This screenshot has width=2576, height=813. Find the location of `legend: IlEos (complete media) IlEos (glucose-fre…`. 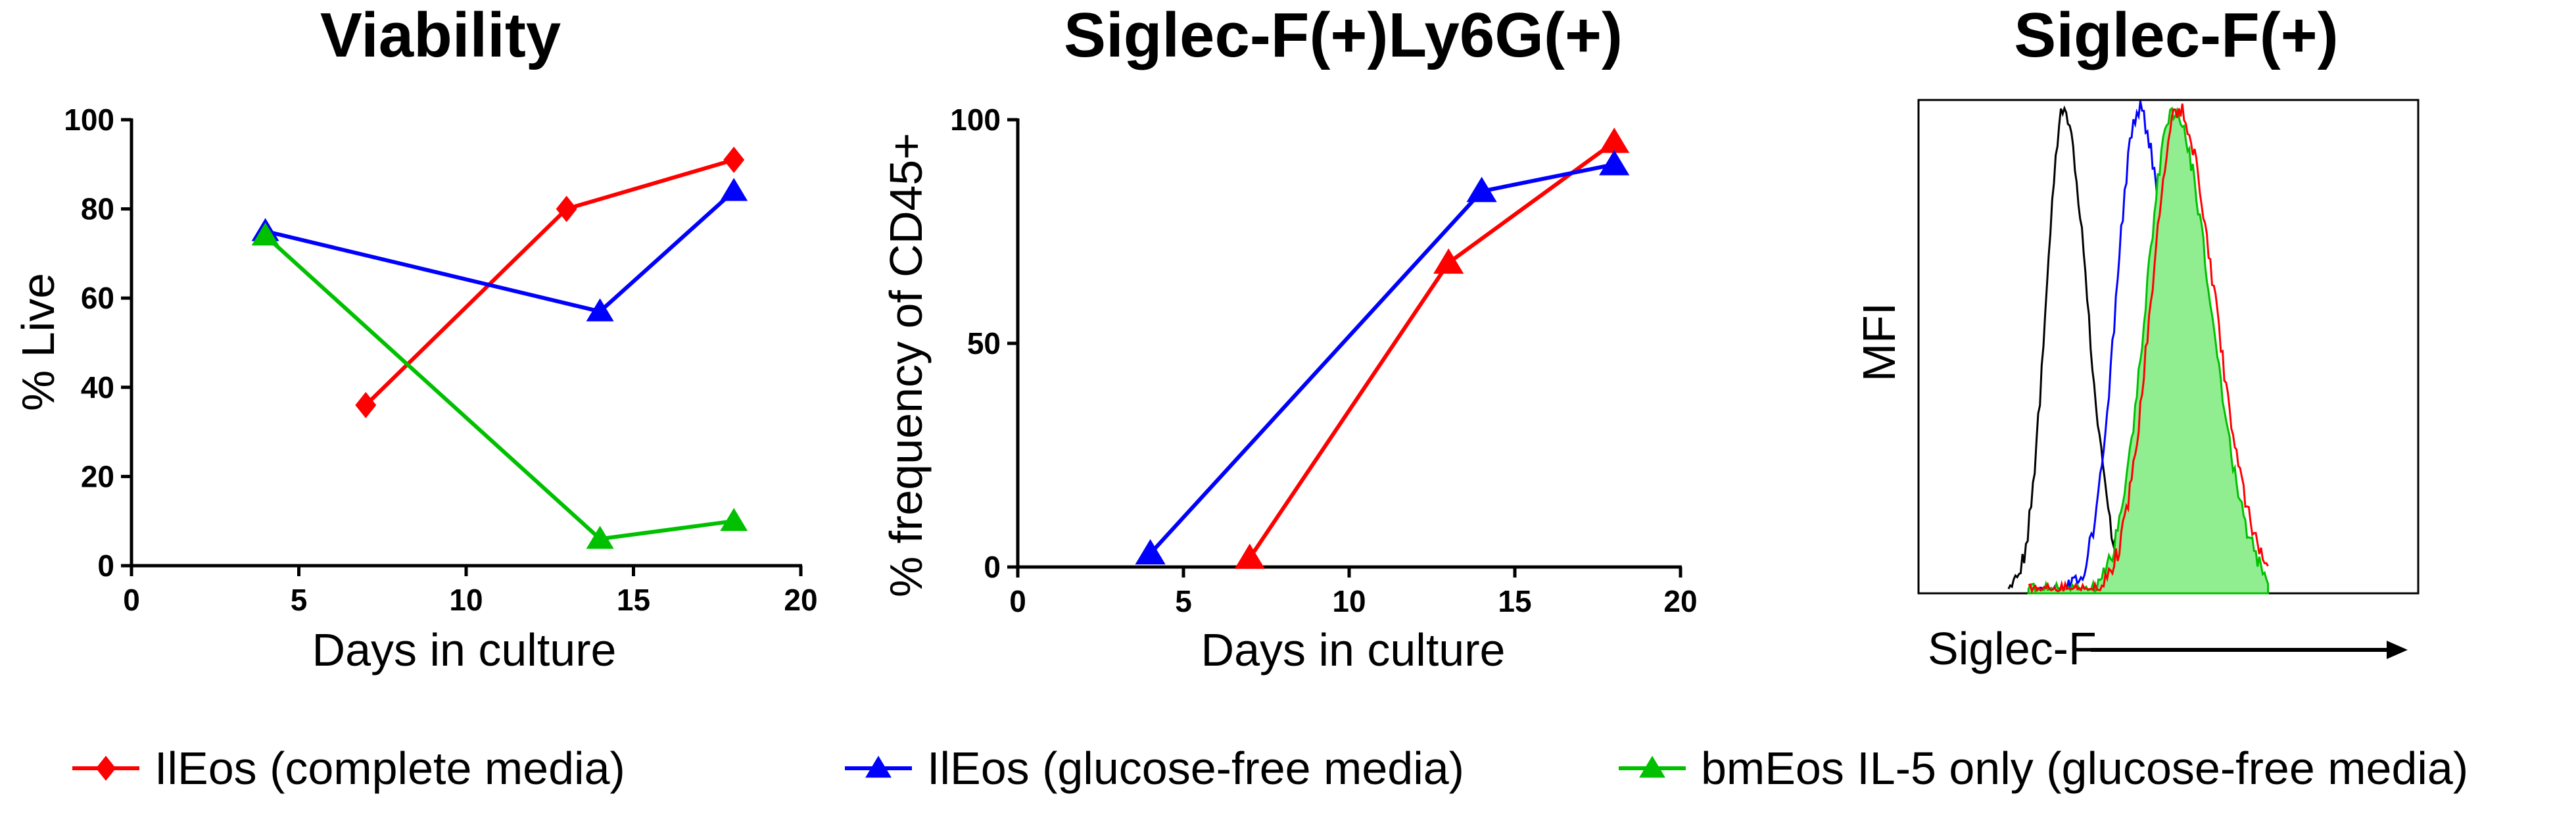

legend: IlEos (complete media) IlEos (glucose-fre… is located at coordinates (1270, 768).